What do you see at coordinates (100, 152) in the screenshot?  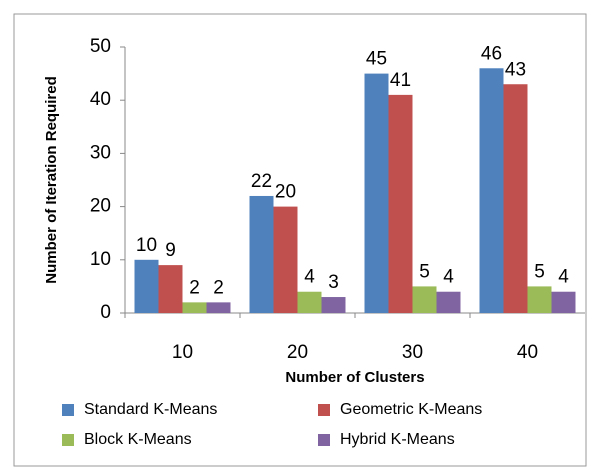 I see `y-tick-label: 30` at bounding box center [100, 152].